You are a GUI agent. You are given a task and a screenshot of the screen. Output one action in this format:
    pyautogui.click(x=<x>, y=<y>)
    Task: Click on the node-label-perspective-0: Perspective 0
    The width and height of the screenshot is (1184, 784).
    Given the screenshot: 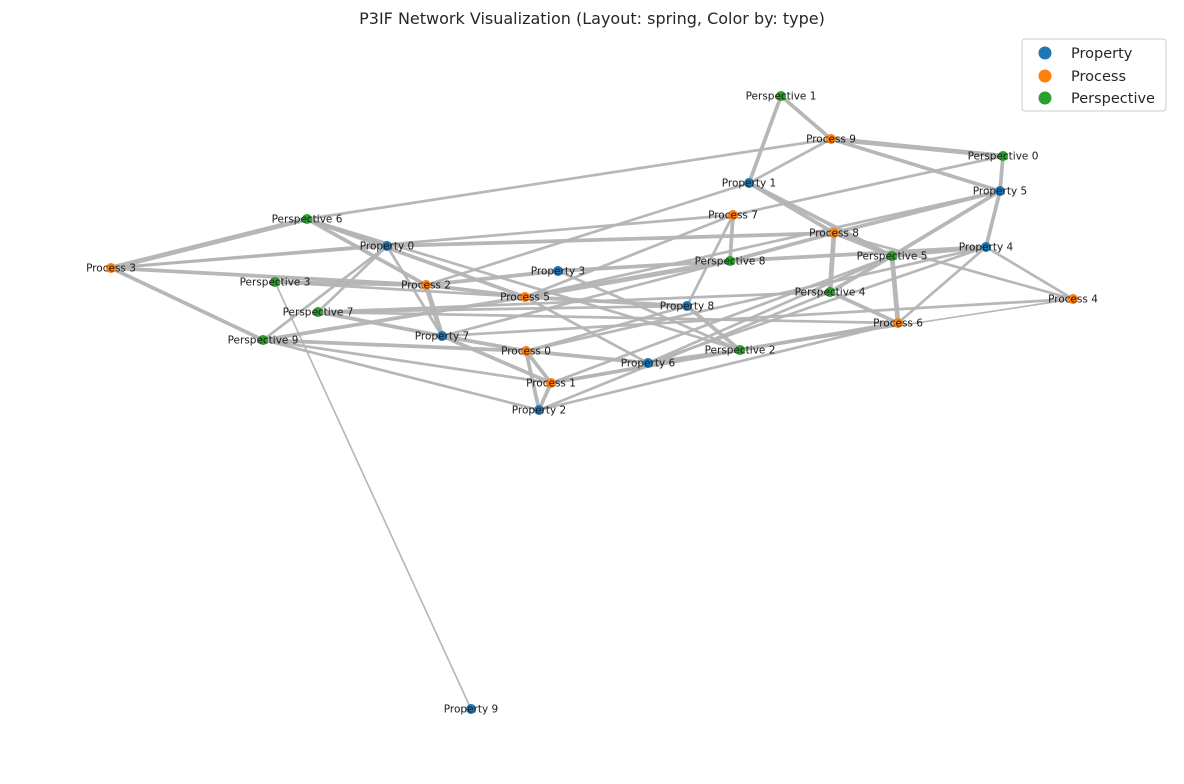 What is the action you would take?
    pyautogui.click(x=1003, y=157)
    